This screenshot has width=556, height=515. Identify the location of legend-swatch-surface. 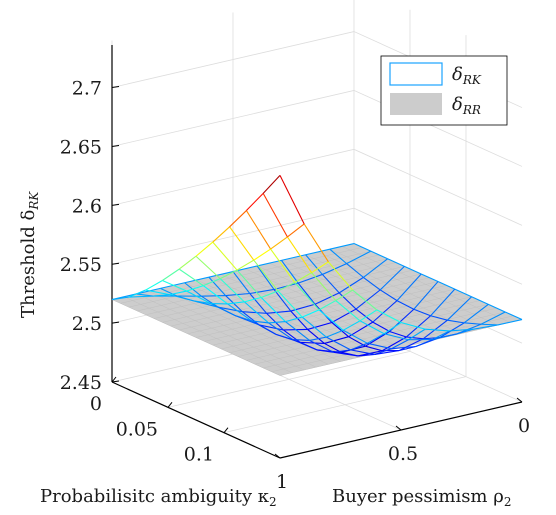
(416, 104).